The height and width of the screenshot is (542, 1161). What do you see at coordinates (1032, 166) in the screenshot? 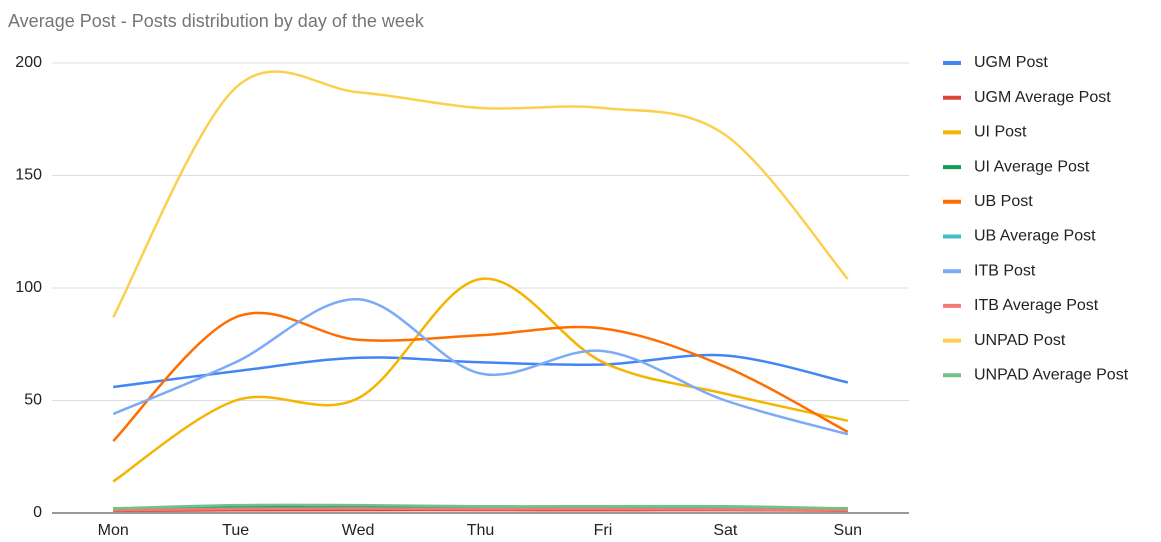
I see `legend-label: UI Average Post` at bounding box center [1032, 166].